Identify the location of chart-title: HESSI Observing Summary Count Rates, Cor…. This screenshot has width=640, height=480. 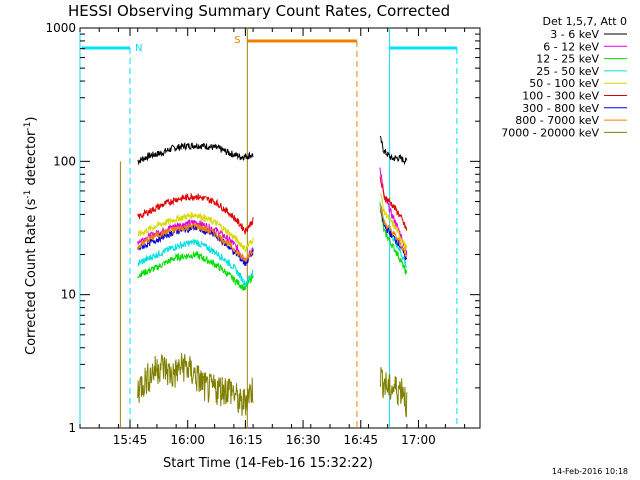
(259, 11).